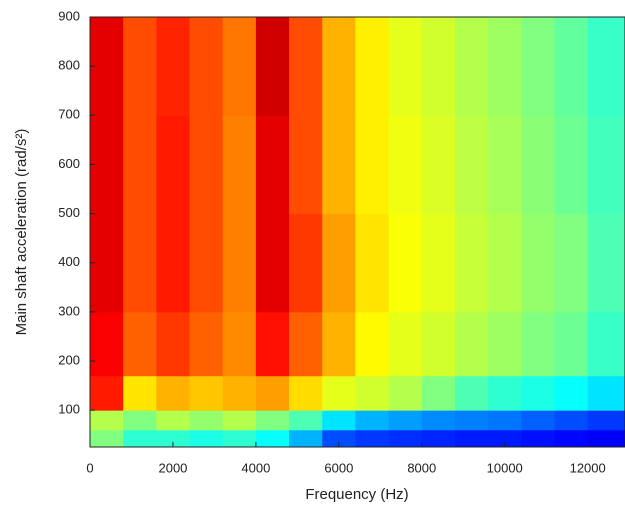 This screenshot has height=508, width=625. Describe the element at coordinates (69, 212) in the screenshot. I see `y-tick-label: 500` at that location.